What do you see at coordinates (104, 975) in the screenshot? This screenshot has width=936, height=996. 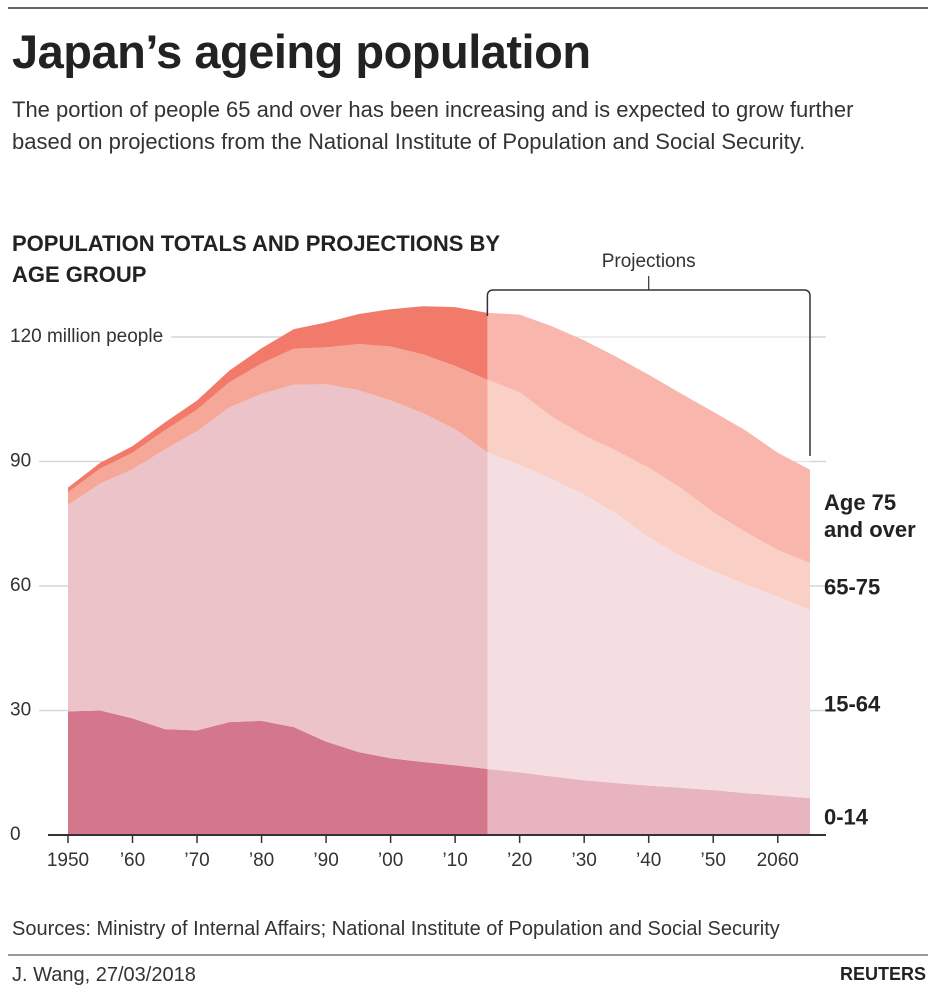 I see `credit: J. Wang, 27/03/2018` at bounding box center [104, 975].